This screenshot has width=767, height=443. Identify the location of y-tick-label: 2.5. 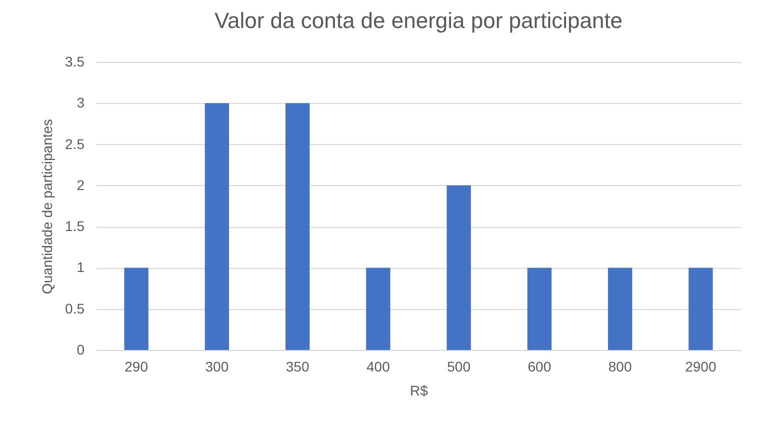
(75, 144).